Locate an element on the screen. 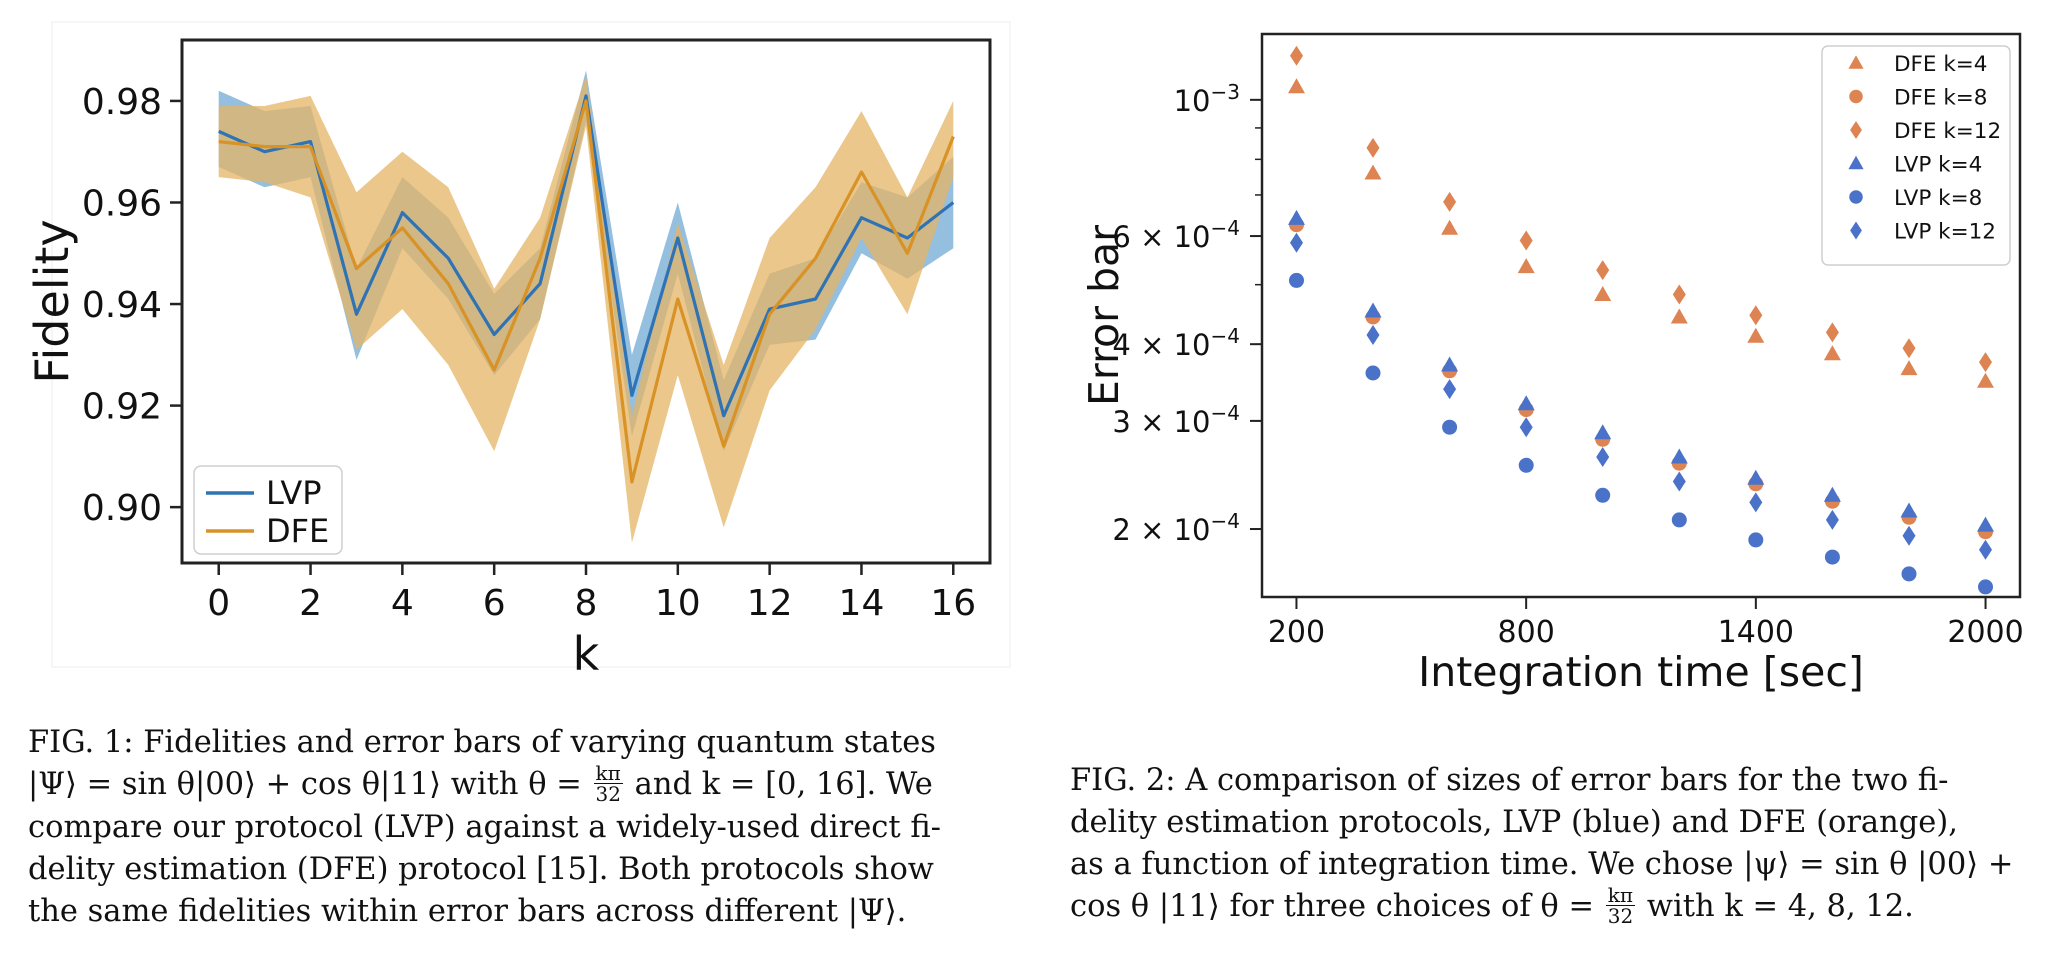 The height and width of the screenshot is (954, 2056). legend-label-lvp-k-8: LVP k=8 is located at coordinates (1938, 198).